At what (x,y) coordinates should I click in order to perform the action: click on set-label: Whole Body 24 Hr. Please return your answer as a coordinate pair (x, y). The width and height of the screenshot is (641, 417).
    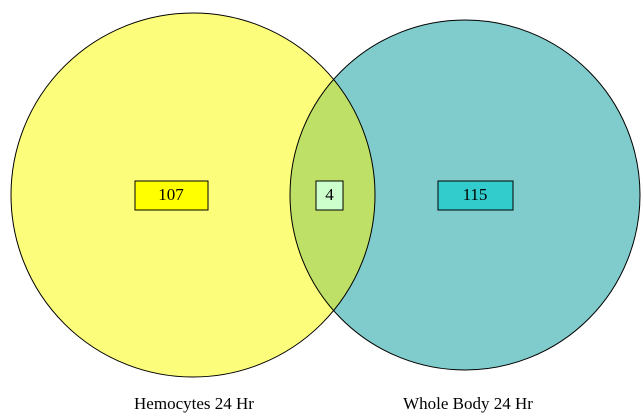
    Looking at the image, I should click on (468, 403).